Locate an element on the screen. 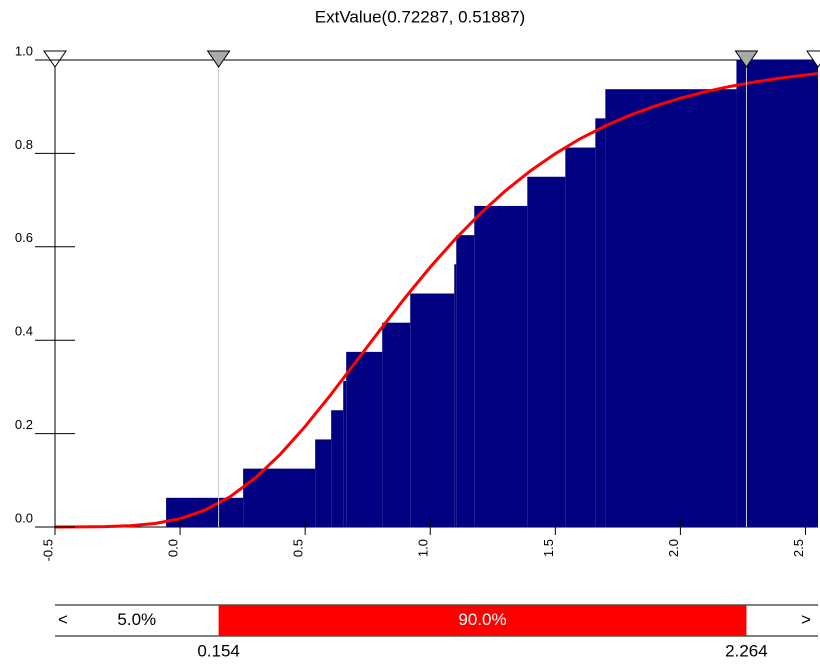 This screenshot has height=669, width=820. right-arrow: > is located at coordinates (806, 619).